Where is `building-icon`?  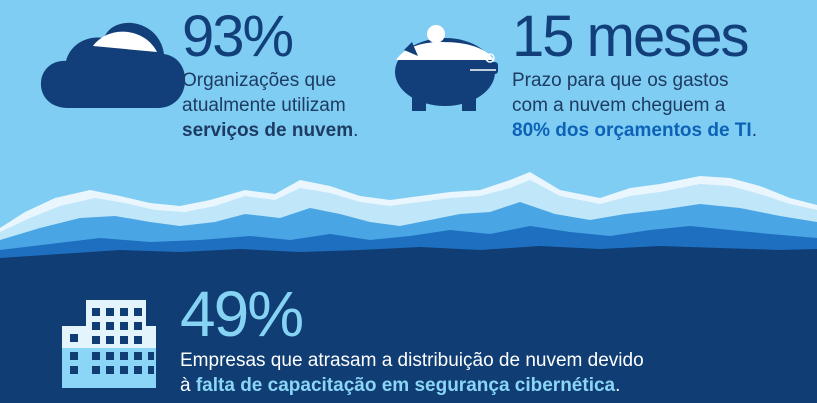 building-icon is located at coordinates (109, 344).